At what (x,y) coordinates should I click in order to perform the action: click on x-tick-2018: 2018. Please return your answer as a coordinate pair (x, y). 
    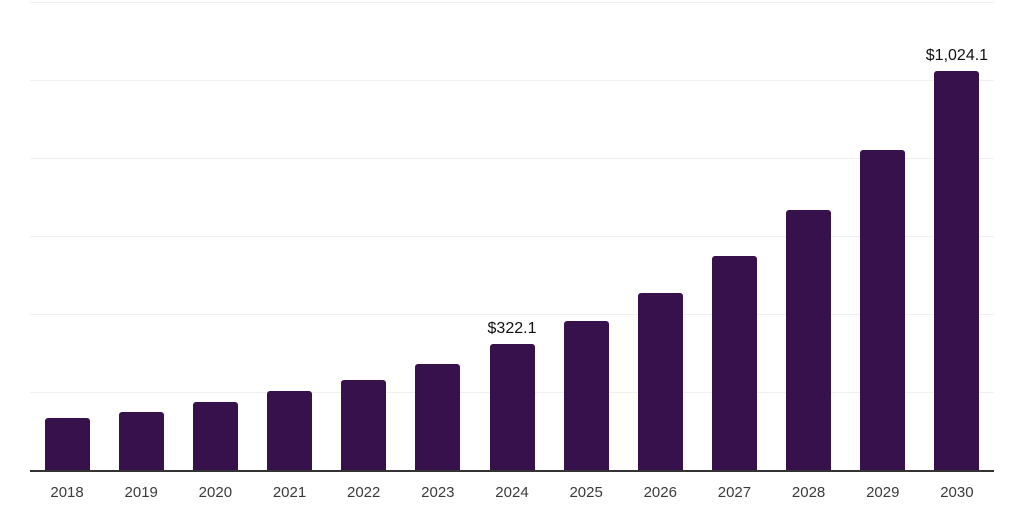
    Looking at the image, I should click on (67, 492).